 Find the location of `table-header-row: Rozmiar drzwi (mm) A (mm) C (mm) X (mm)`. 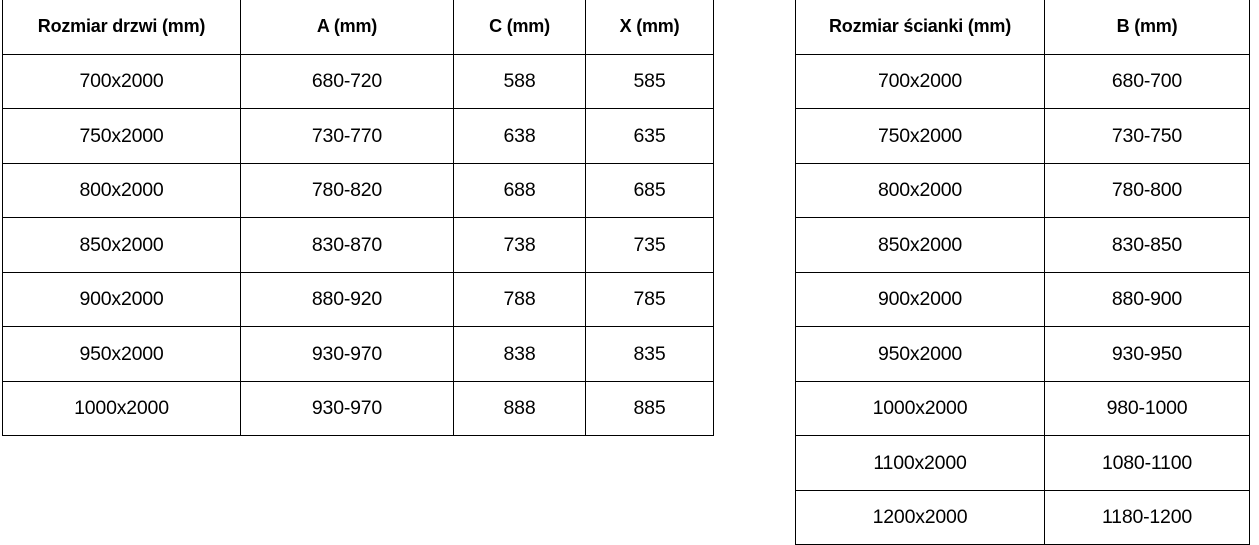

table-header-row: Rozmiar drzwi (mm) A (mm) C (mm) X (mm) is located at coordinates (358, 27).